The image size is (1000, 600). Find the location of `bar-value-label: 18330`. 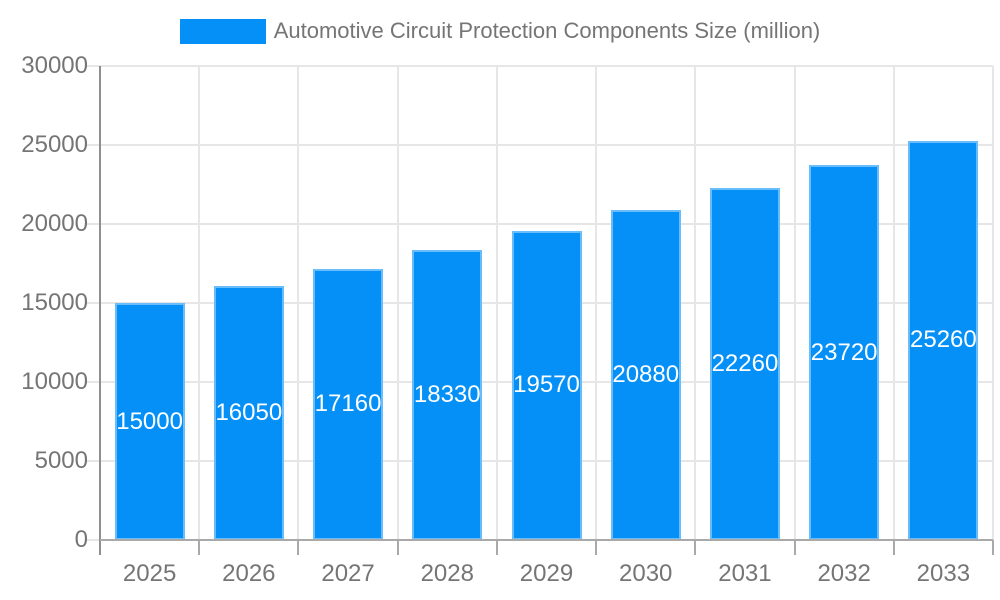

bar-value-label: 18330 is located at coordinates (447, 395).